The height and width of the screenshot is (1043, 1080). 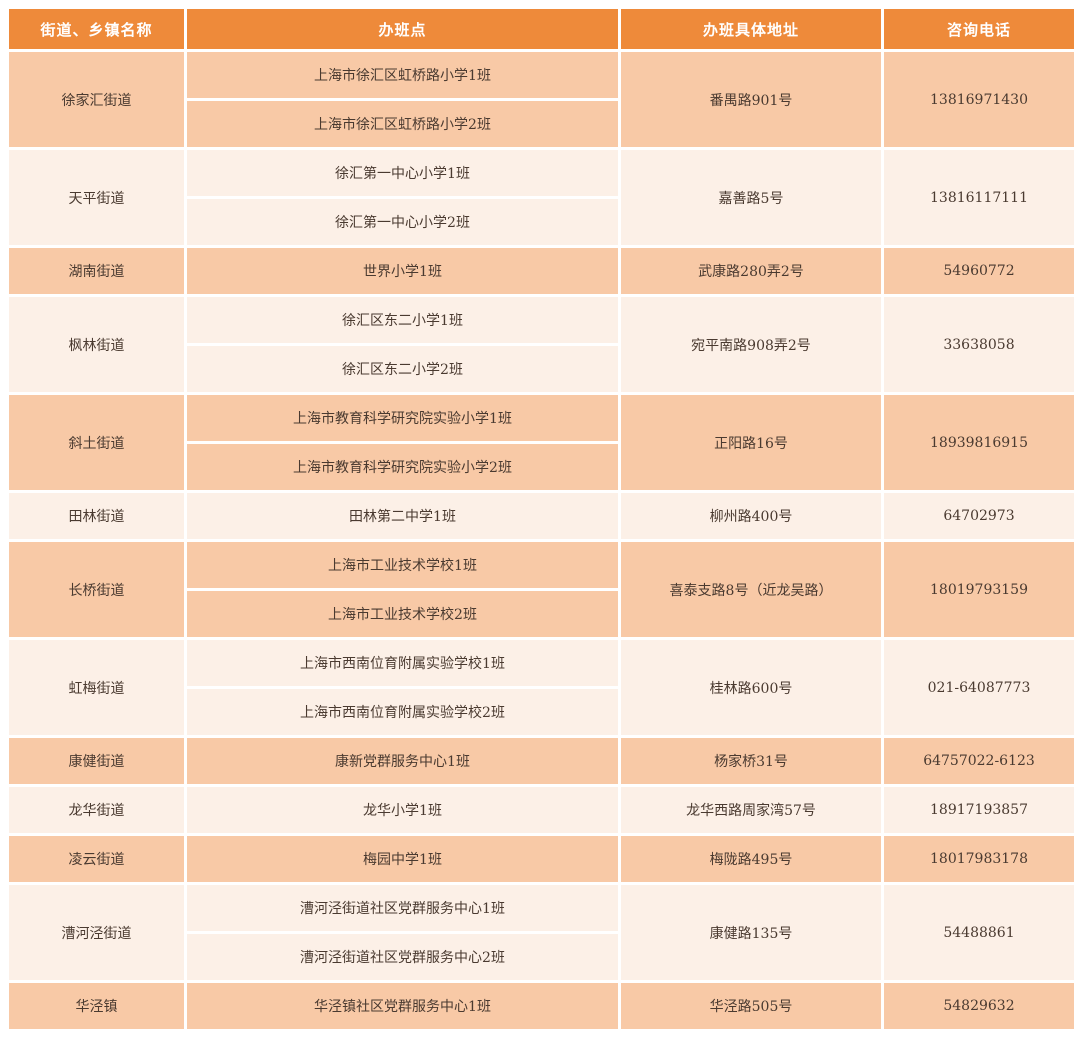 I want to click on class-location-cell: 华泾镇社区党群服务中心1班, so click(x=402, y=1006).